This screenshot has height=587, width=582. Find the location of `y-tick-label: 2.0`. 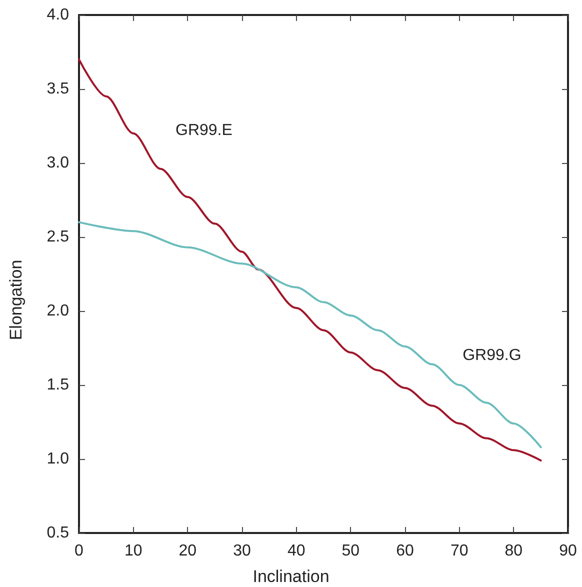

y-tick-label: 2.0 is located at coordinates (58, 311).